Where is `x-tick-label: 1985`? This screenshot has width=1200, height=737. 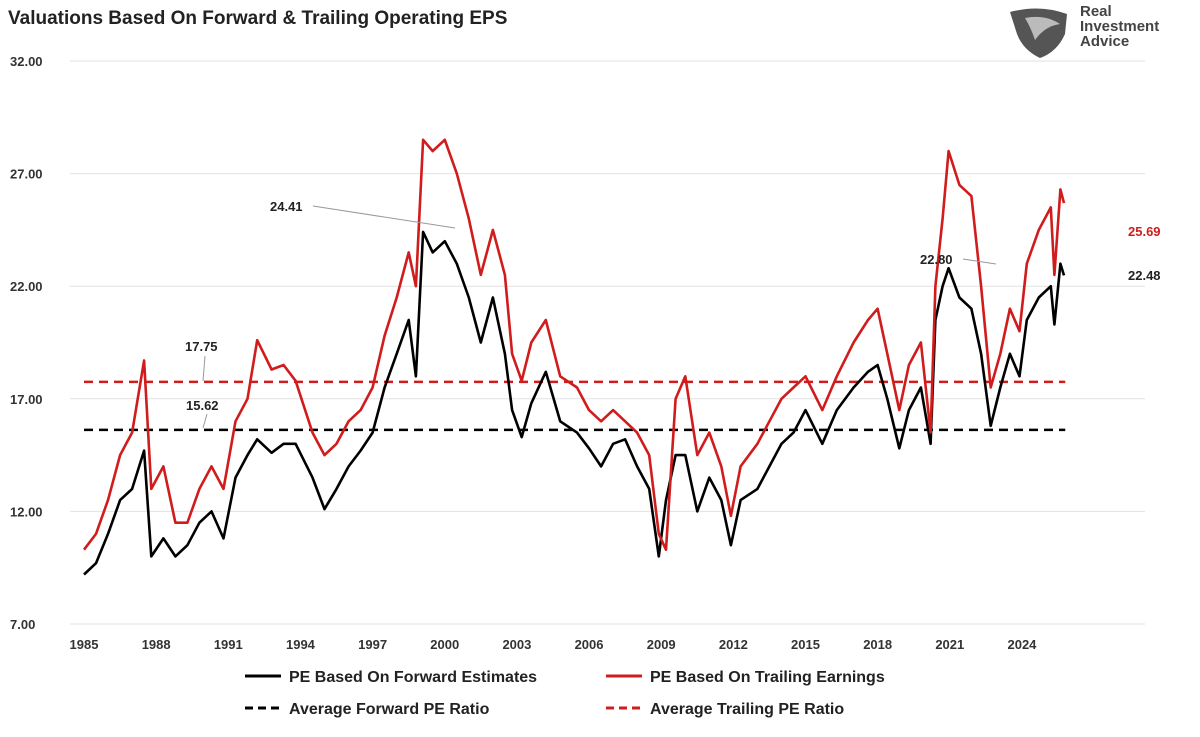 x-tick-label: 1985 is located at coordinates (84, 644).